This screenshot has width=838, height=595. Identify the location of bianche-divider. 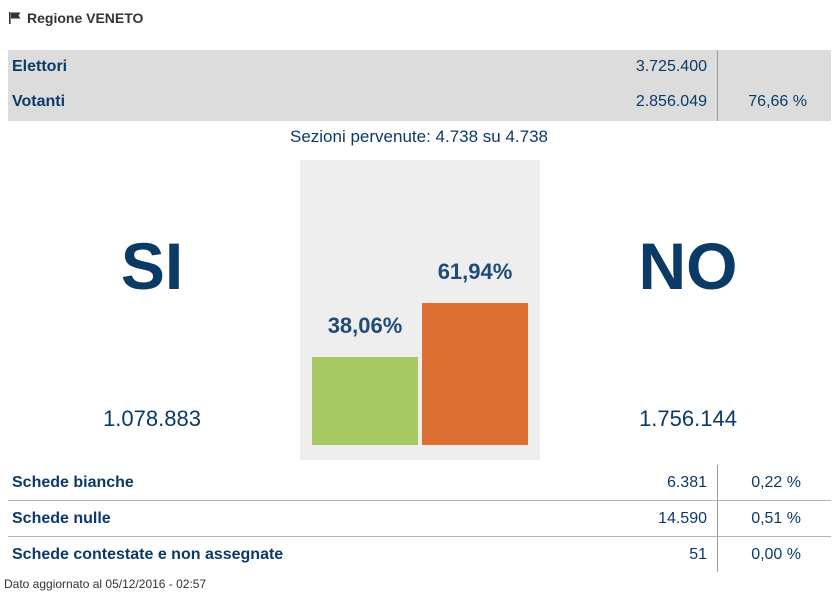
(717, 482).